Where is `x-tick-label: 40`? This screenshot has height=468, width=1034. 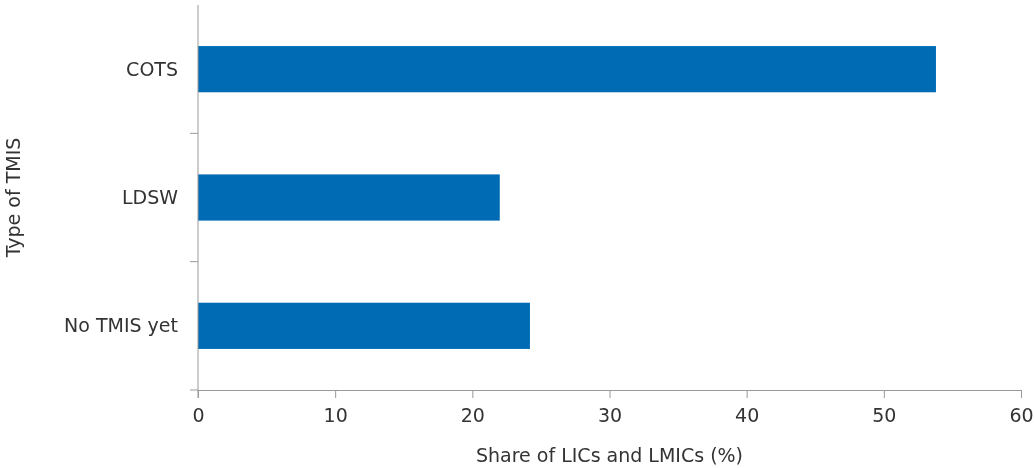 x-tick-label: 40 is located at coordinates (747, 414).